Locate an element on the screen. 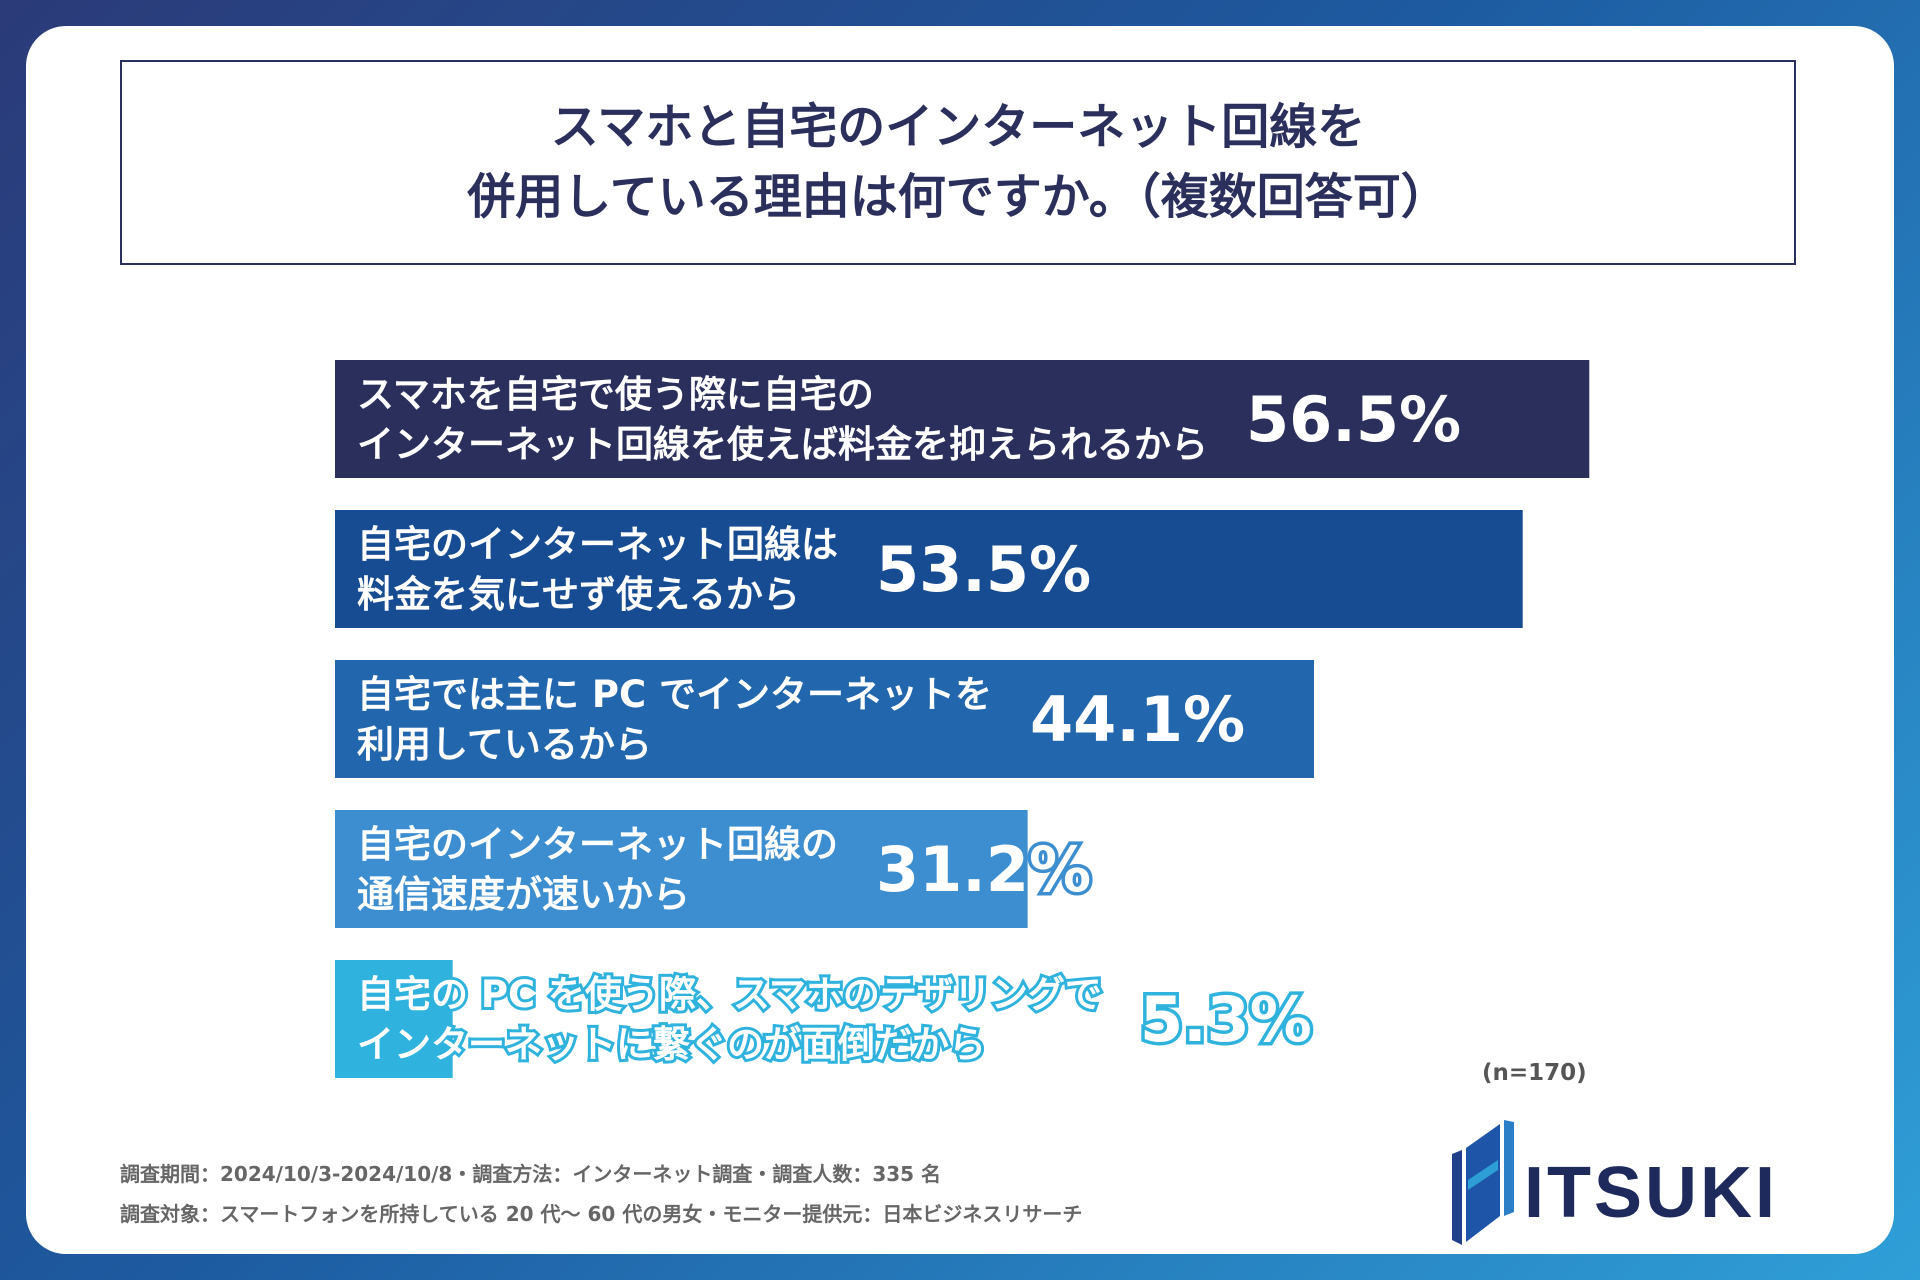  sample-size-note: (n=170) is located at coordinates (1534, 1073).